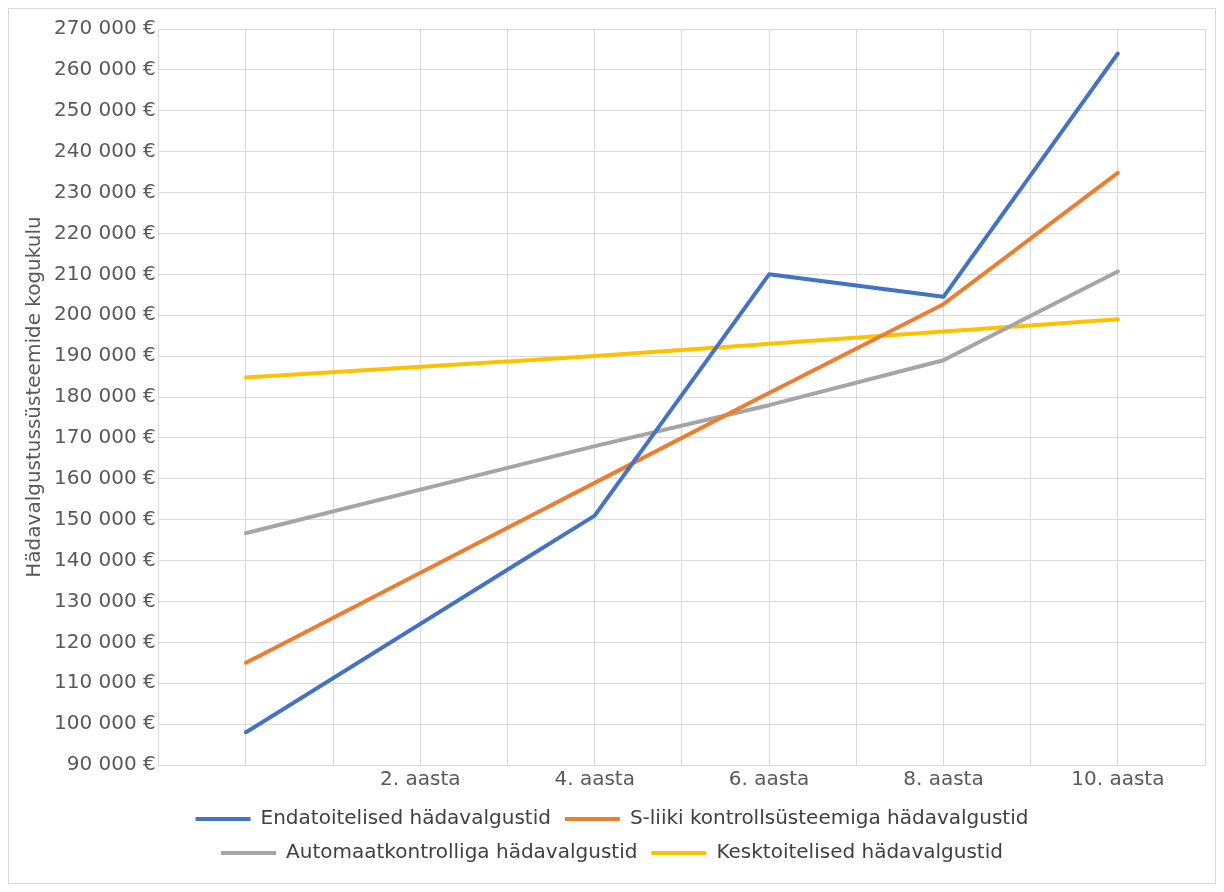 The image size is (1224, 892). I want to click on y-tick-label: 140 000 €, so click(104, 558).